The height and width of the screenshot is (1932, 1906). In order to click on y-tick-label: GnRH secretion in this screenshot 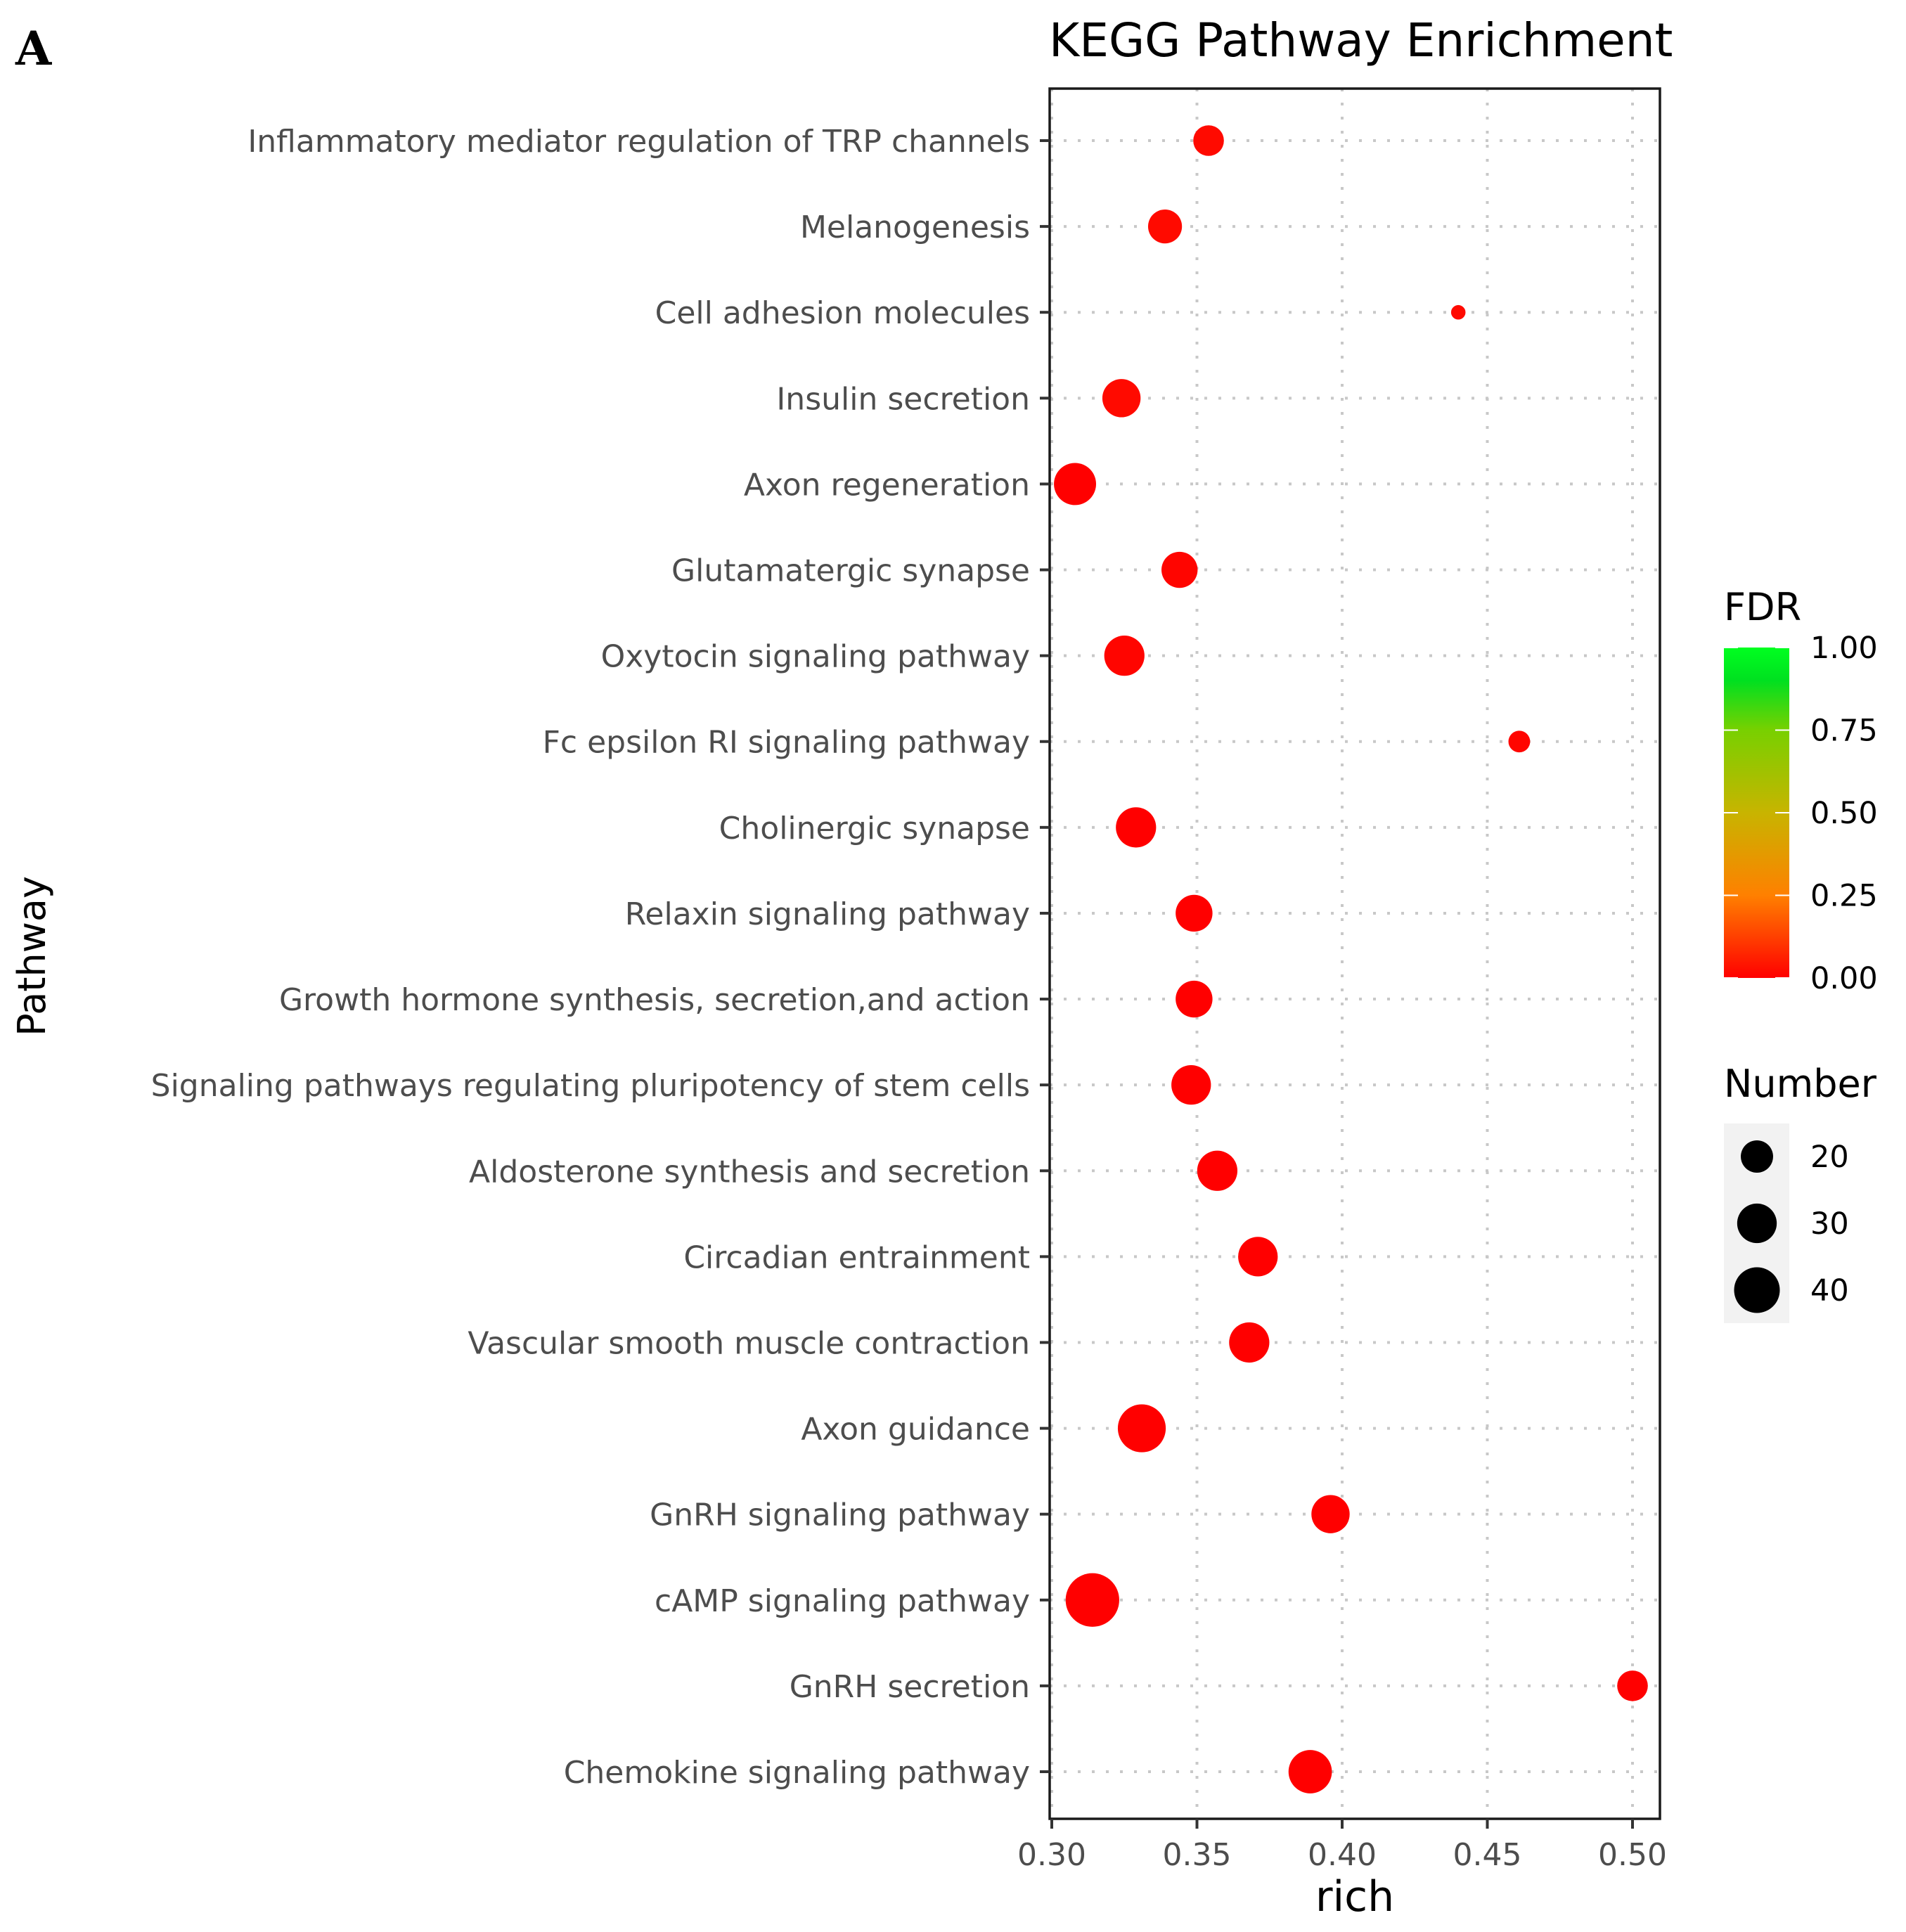, I will do `click(910, 1687)`.